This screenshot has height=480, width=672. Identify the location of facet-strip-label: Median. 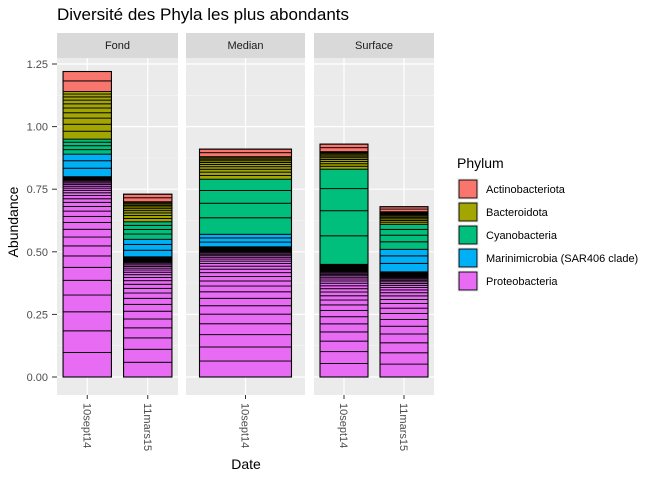
(245, 46).